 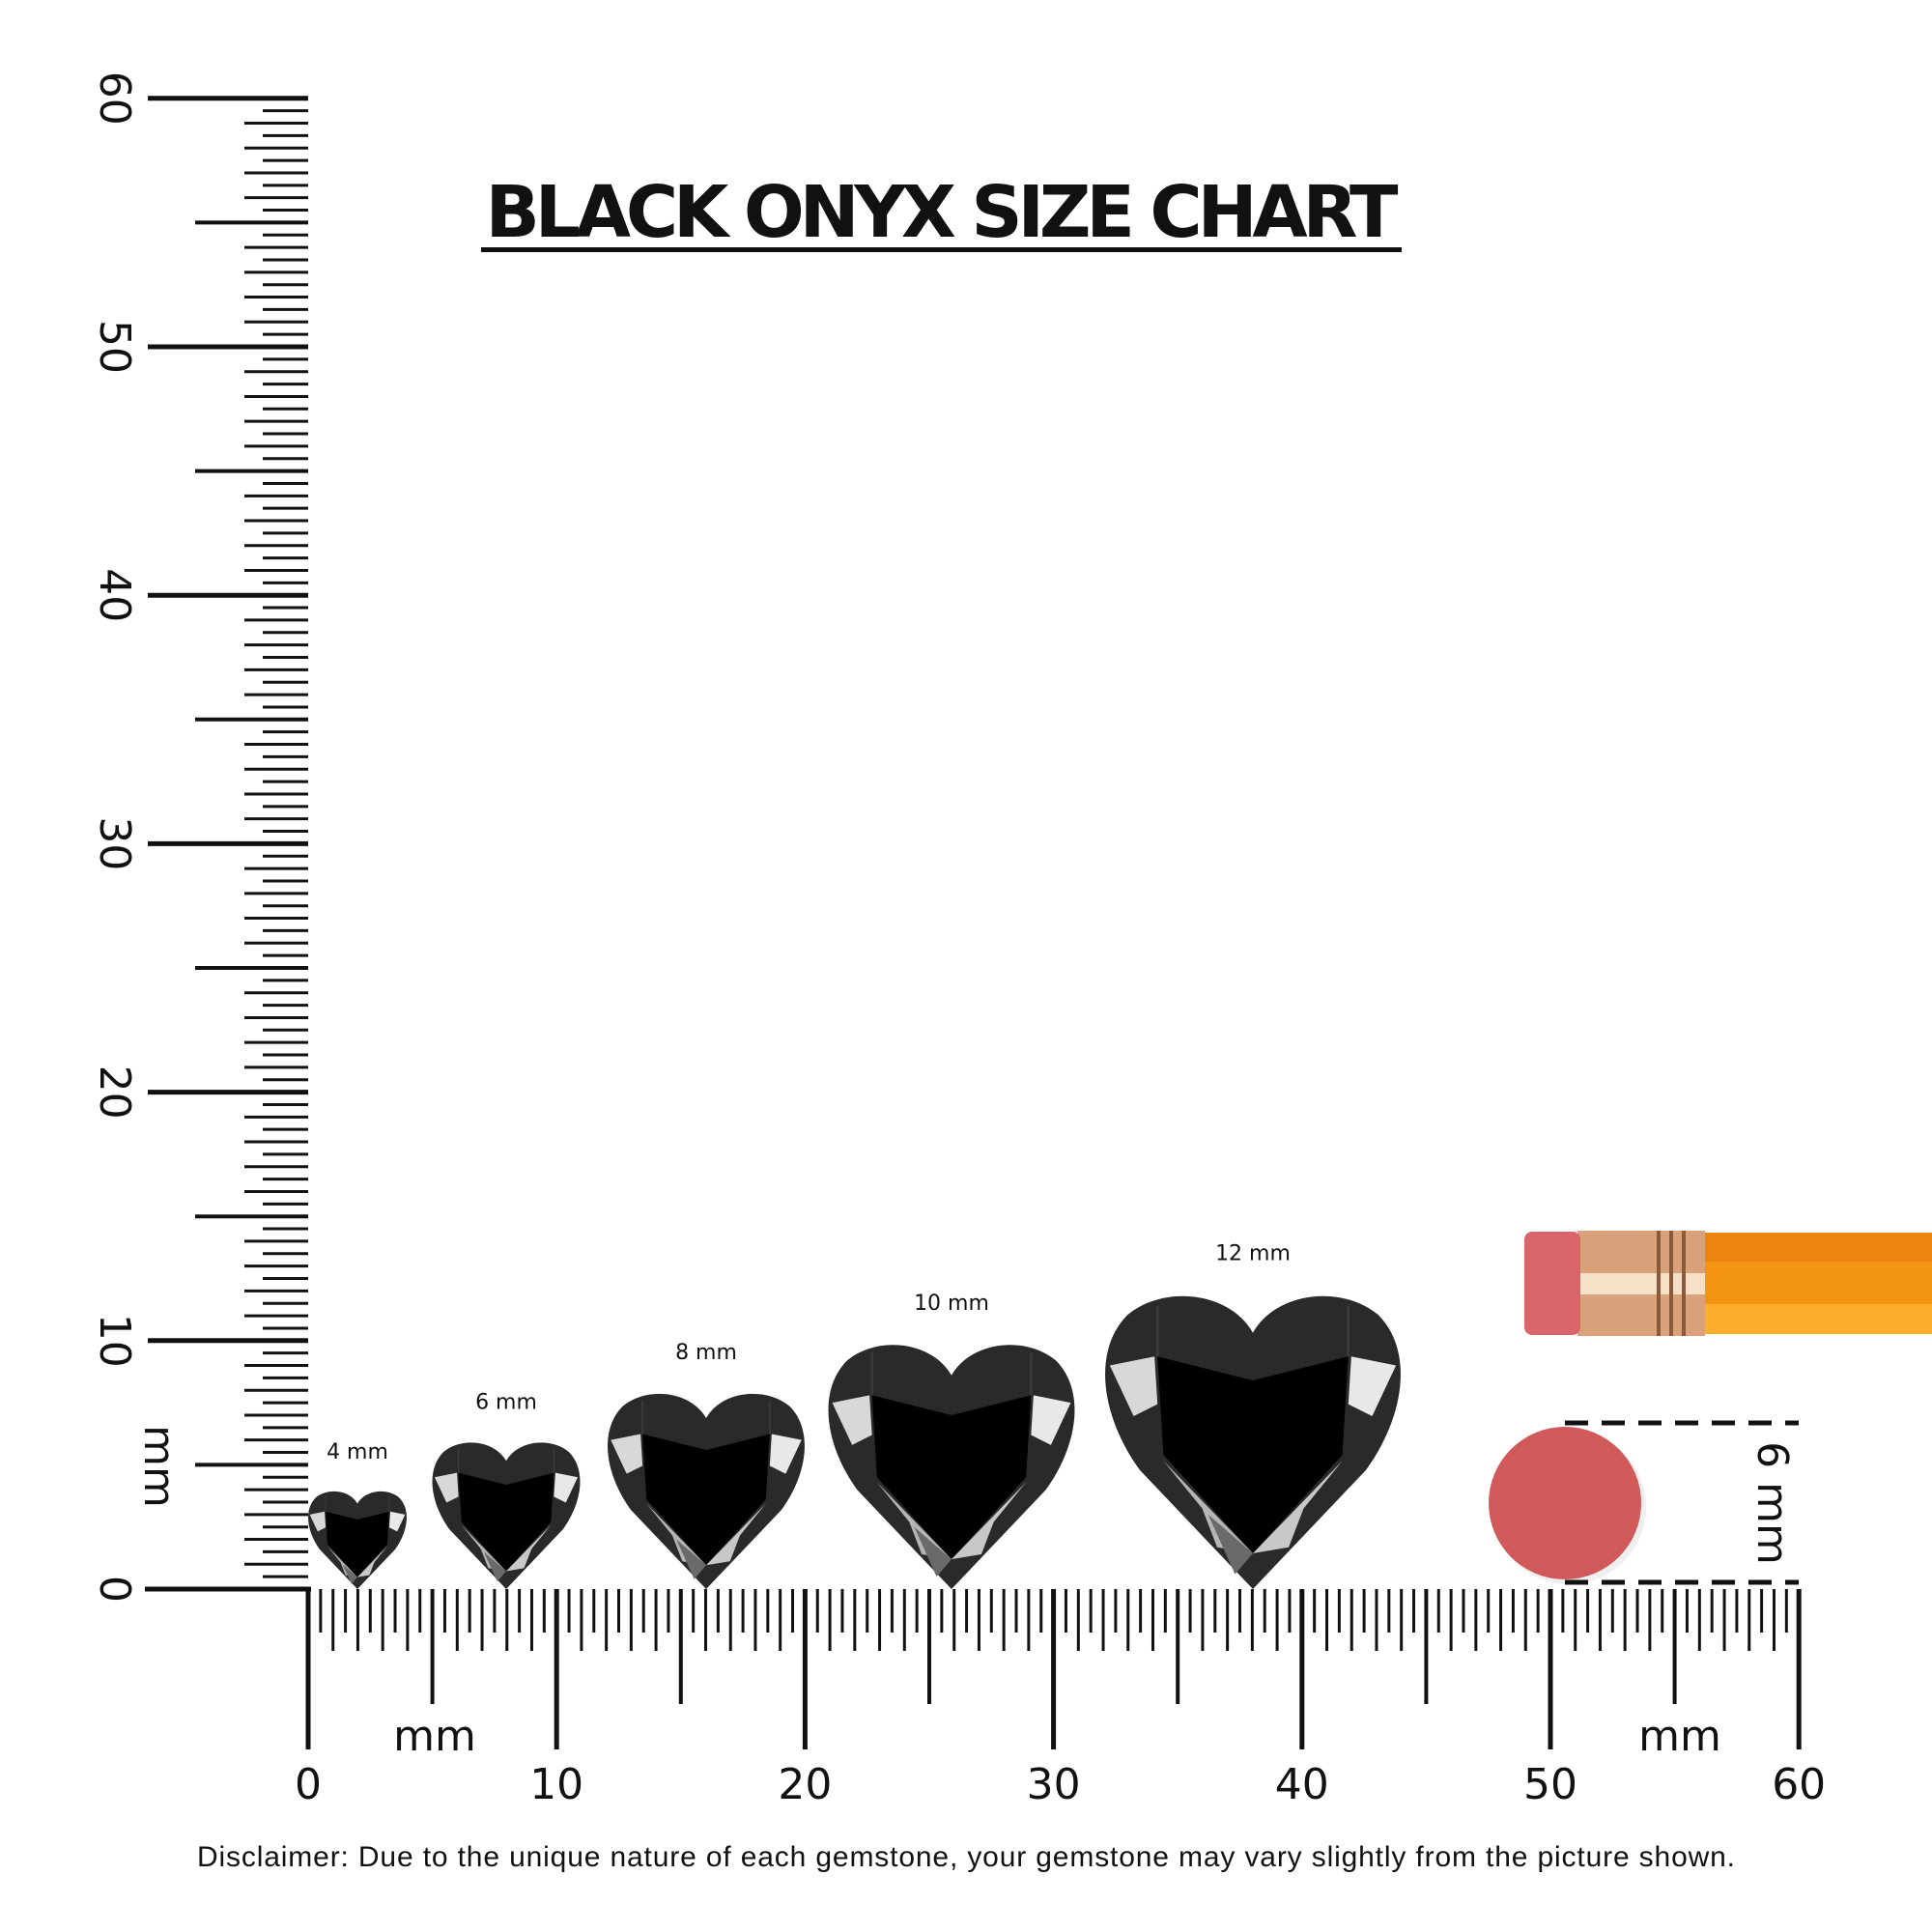 What do you see at coordinates (114, 595) in the screenshot?
I see `vertical-tick-label: 40` at bounding box center [114, 595].